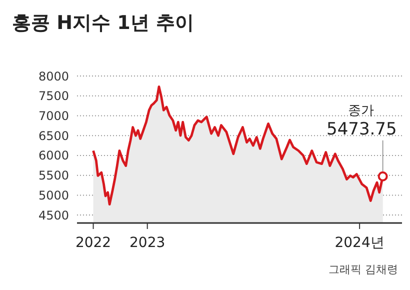  What do you see at coordinates (363, 269) in the screenshot?
I see `text: 그래픽 김채령` at bounding box center [363, 269].